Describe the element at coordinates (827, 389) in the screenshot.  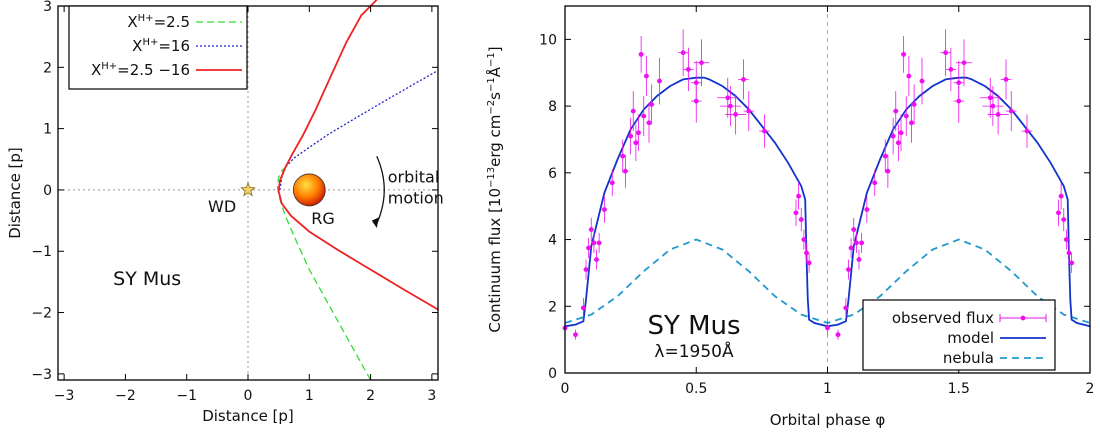
I see `right-x-tick-label: 1` at that location.